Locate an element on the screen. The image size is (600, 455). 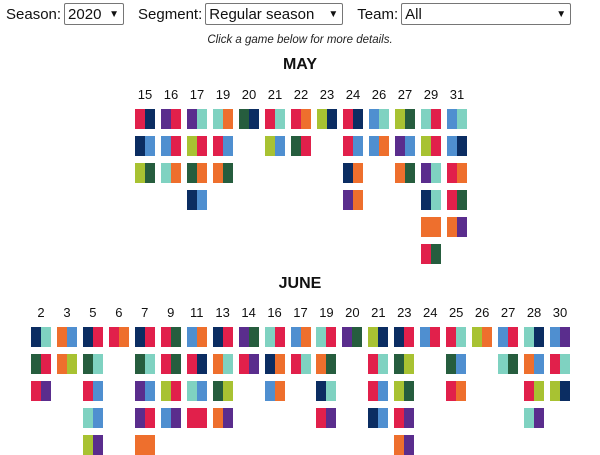
season-select: 2020 ▼ is located at coordinates (94, 14).